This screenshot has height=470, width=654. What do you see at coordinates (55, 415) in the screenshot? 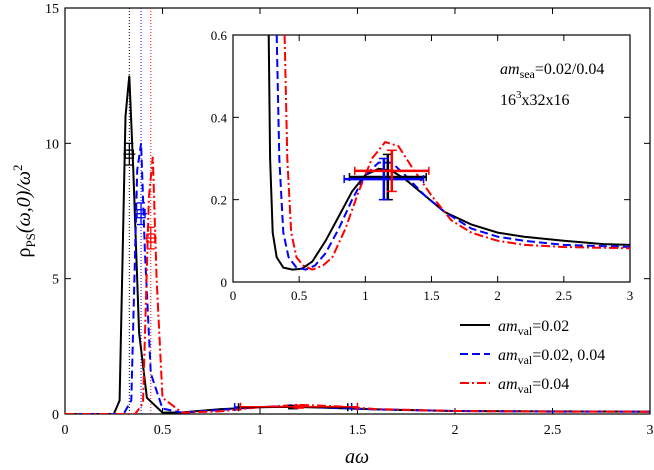
I see `main-y-tick-label-0: 0` at bounding box center [55, 415].